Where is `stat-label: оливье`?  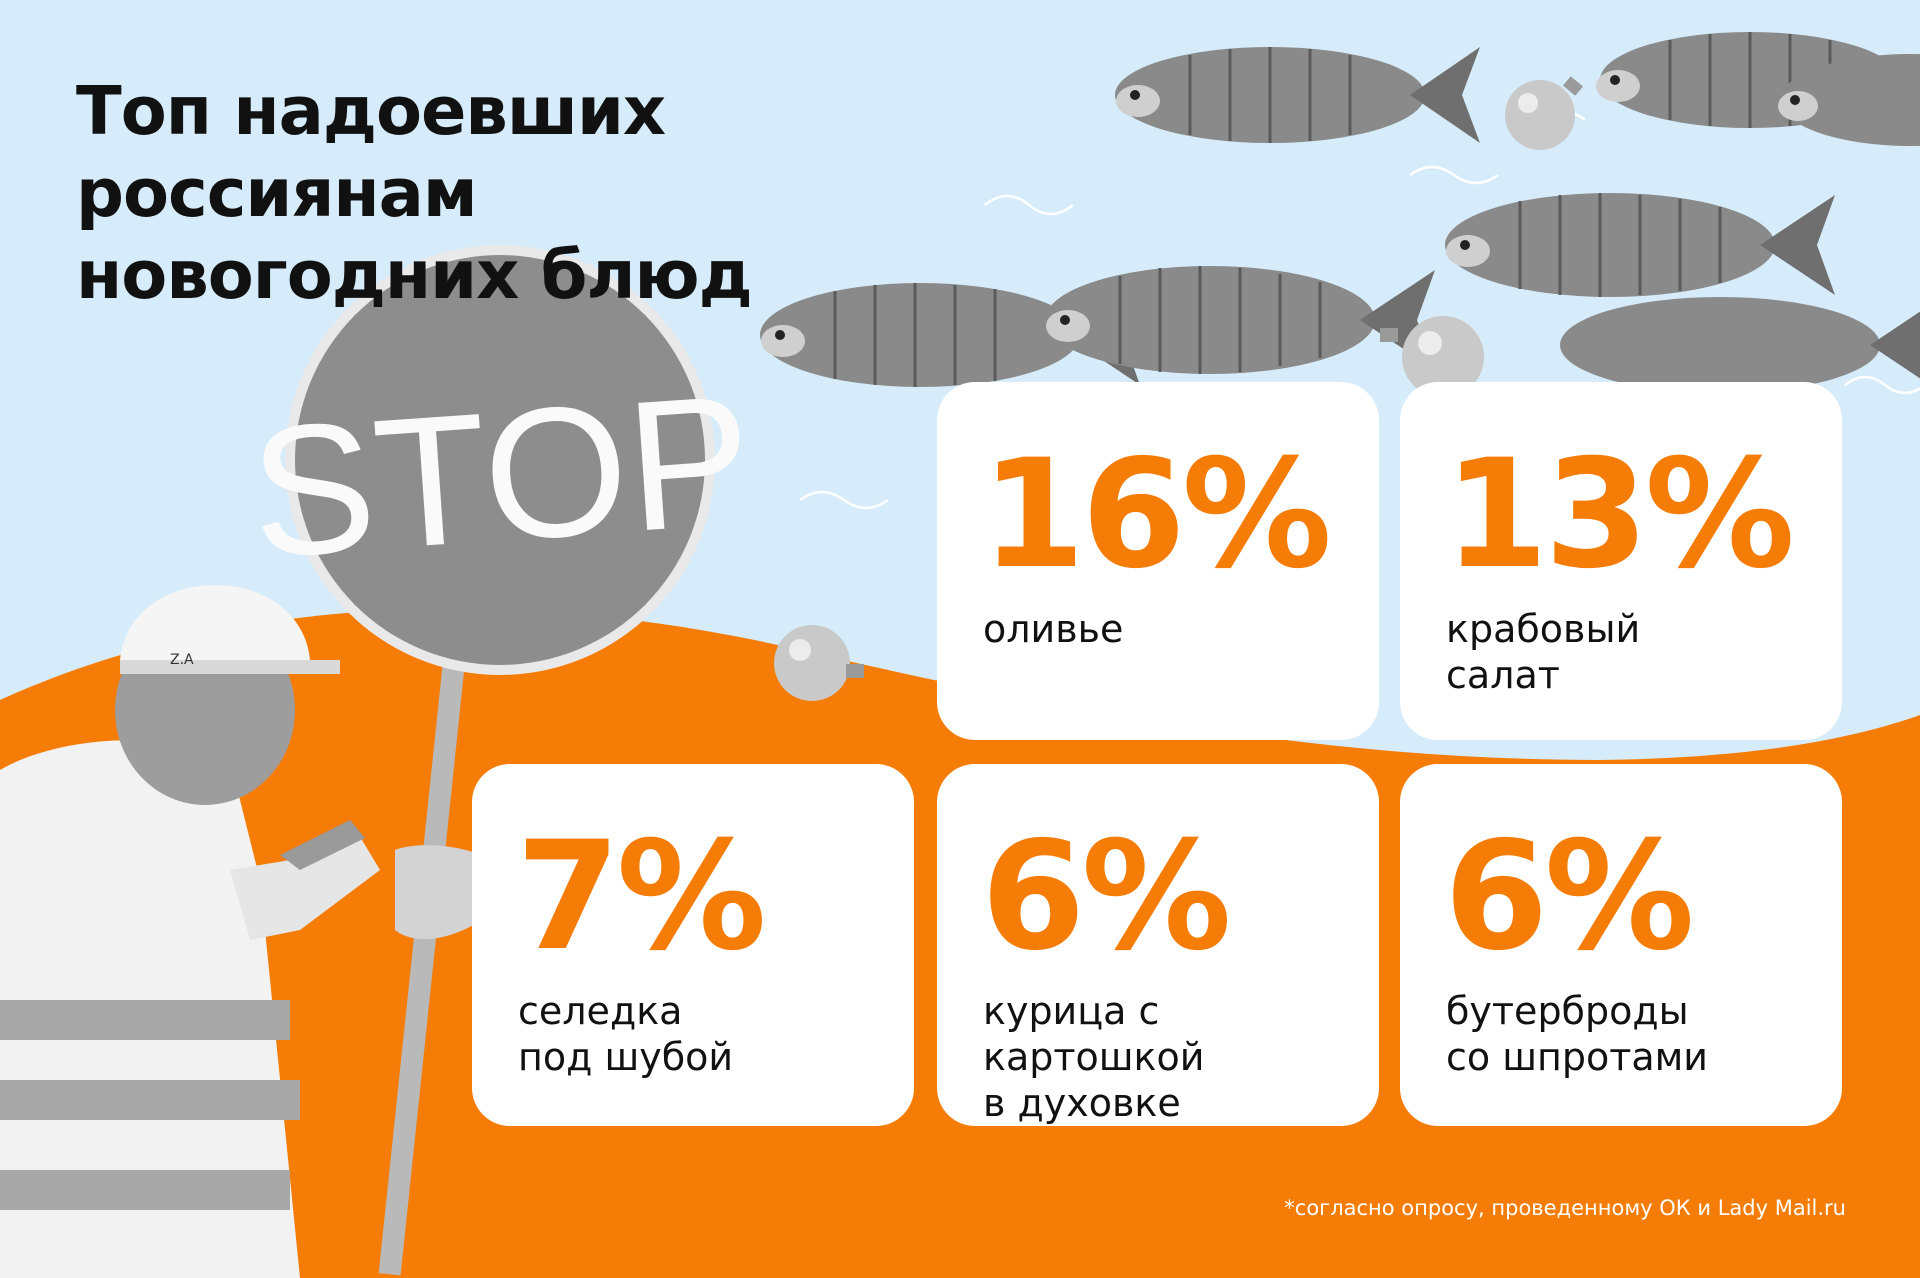
stat-label: оливье is located at coordinates (1053, 629).